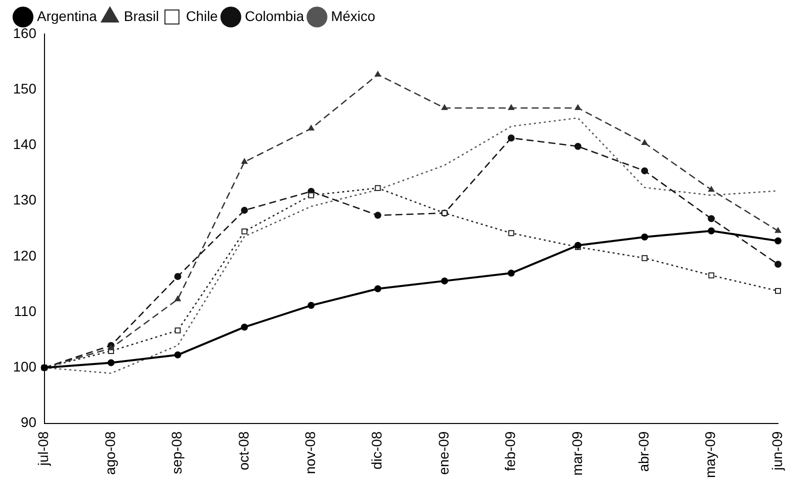  What do you see at coordinates (443, 453) in the screenshot?
I see `x-tick-label: ene-09` at bounding box center [443, 453].